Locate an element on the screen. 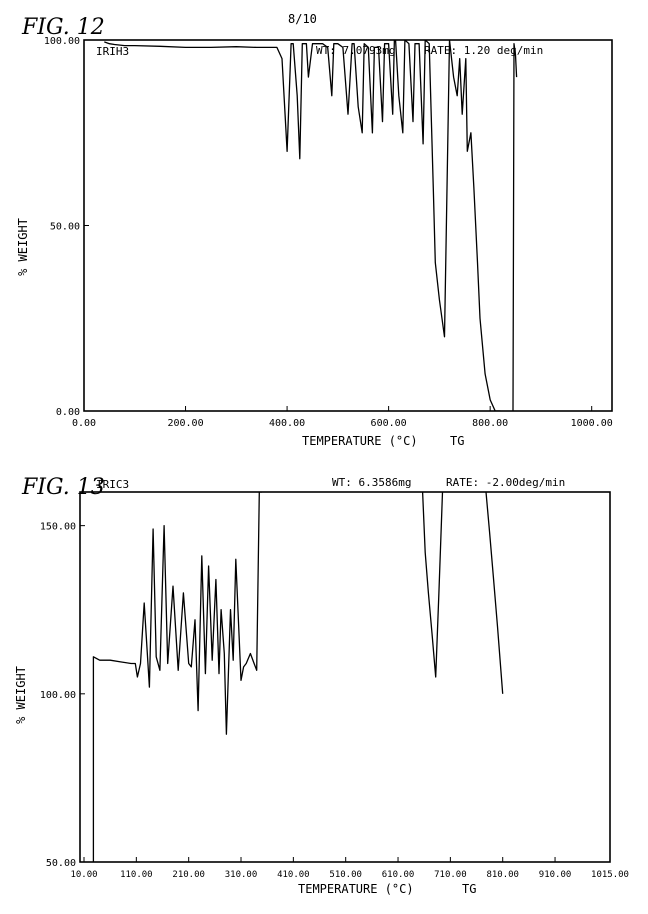  fig12-y-tick-label: 100.00 is located at coordinates (62, 41).